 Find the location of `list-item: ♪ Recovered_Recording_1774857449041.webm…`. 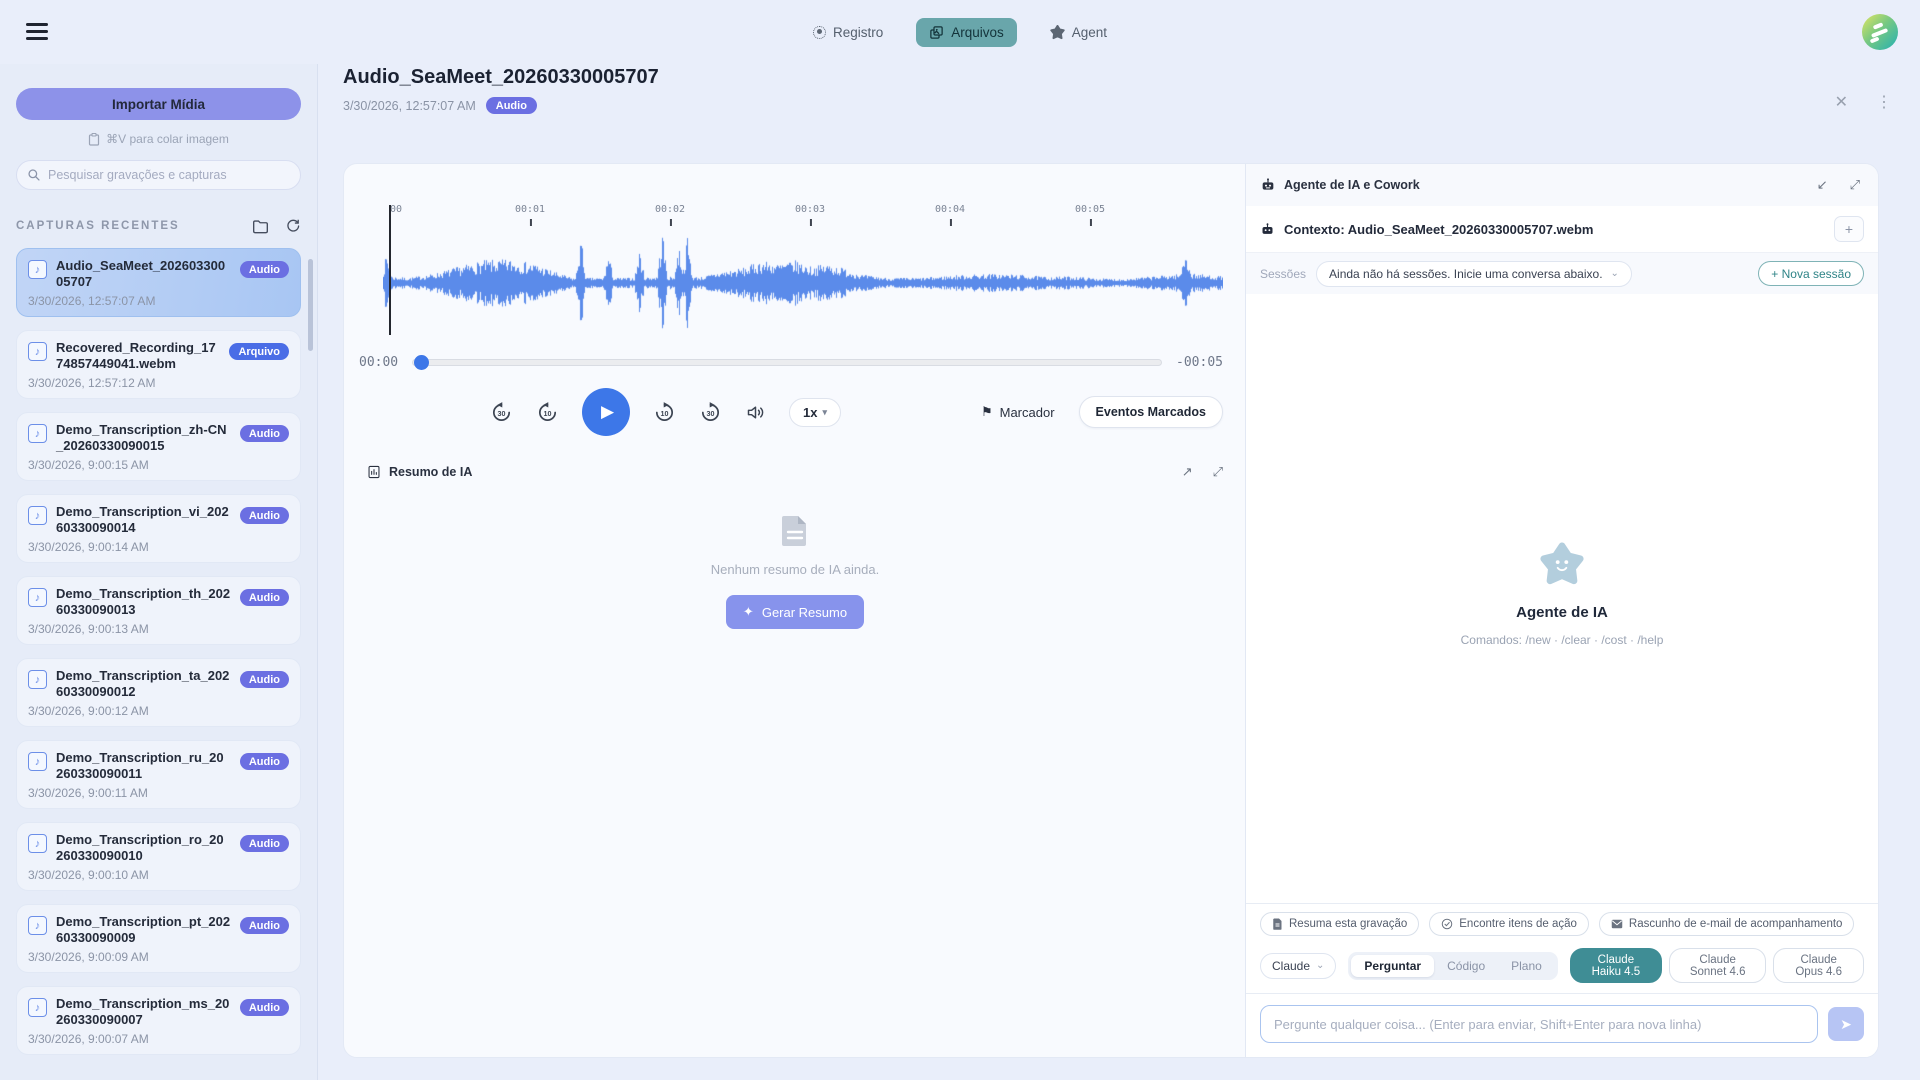

list-item: ♪ Recovered_Recording_1774857449041.webm… is located at coordinates (158, 364).